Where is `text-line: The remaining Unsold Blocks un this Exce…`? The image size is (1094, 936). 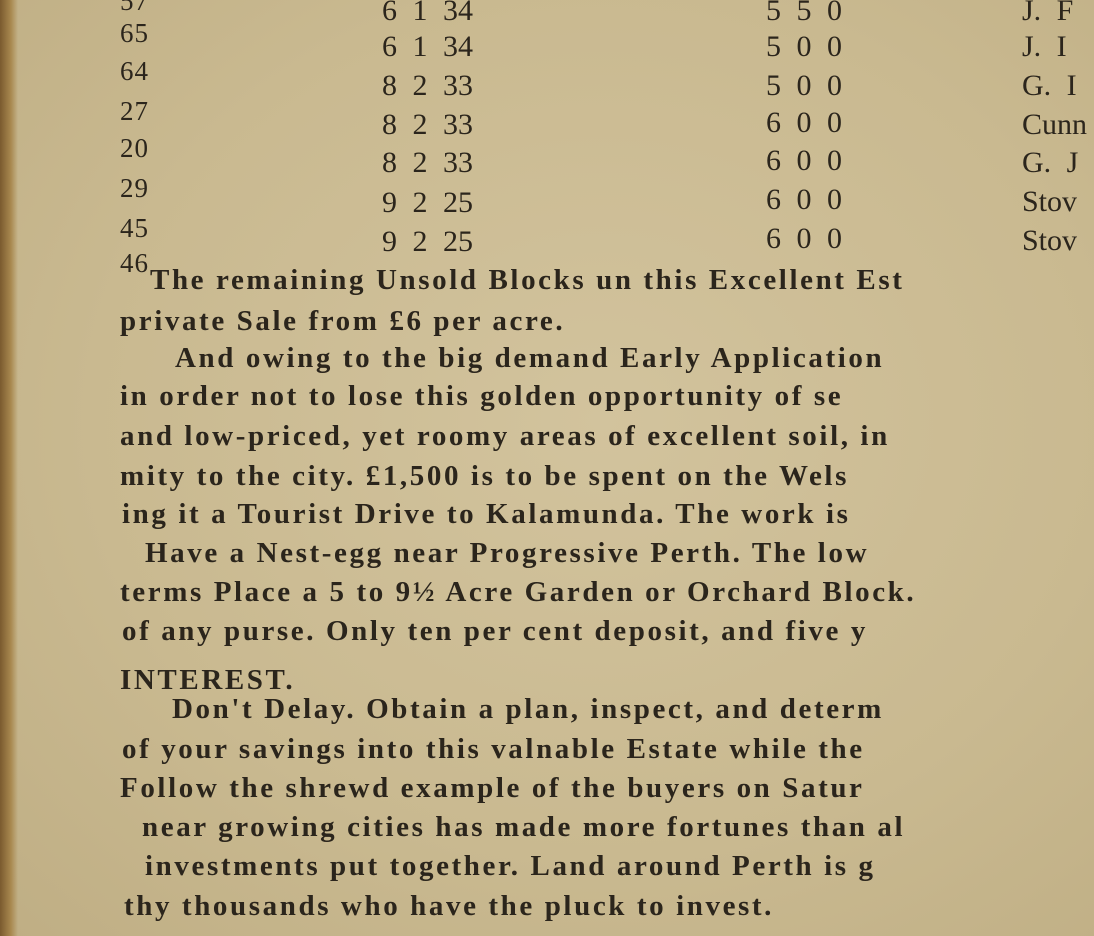
text-line: The remaining Unsold Blocks un this Exce… is located at coordinates (527, 280).